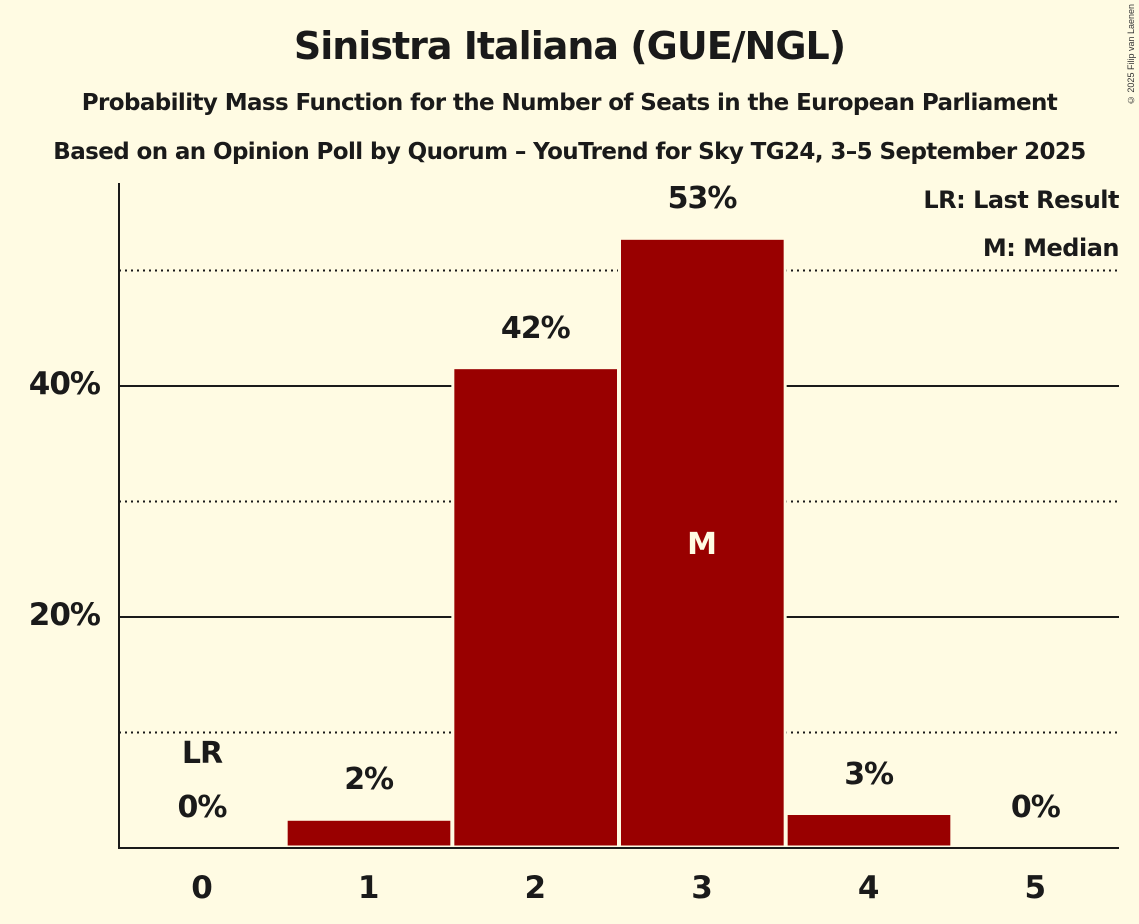 This screenshot has width=1139, height=924. Describe the element at coordinates (202, 753) in the screenshot. I see `last-result-marker: LR` at that location.